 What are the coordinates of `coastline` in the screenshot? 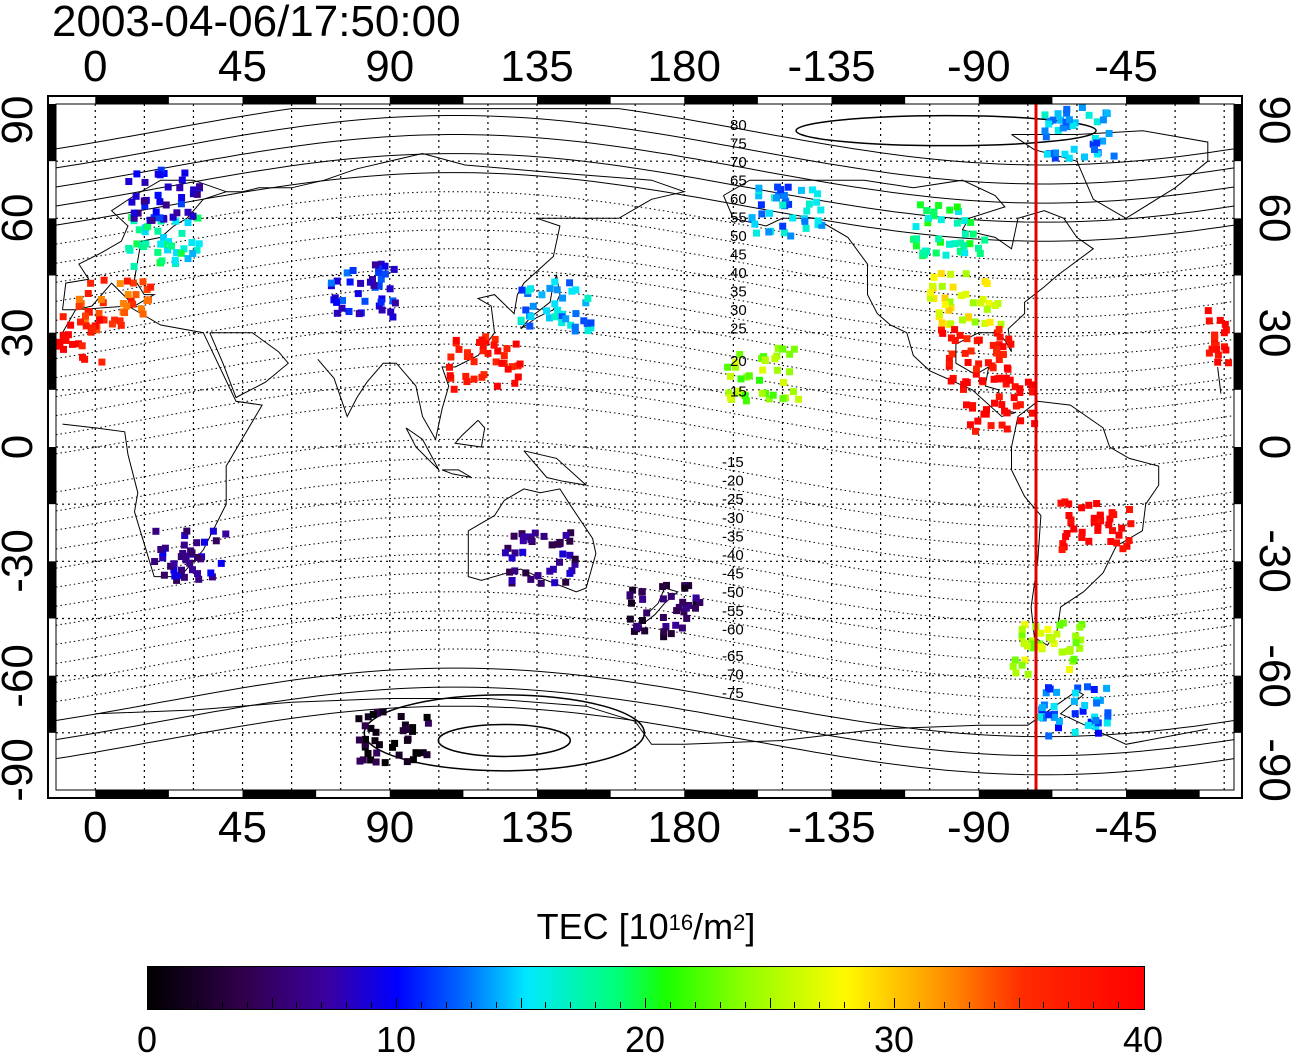 It's located at (540, 301).